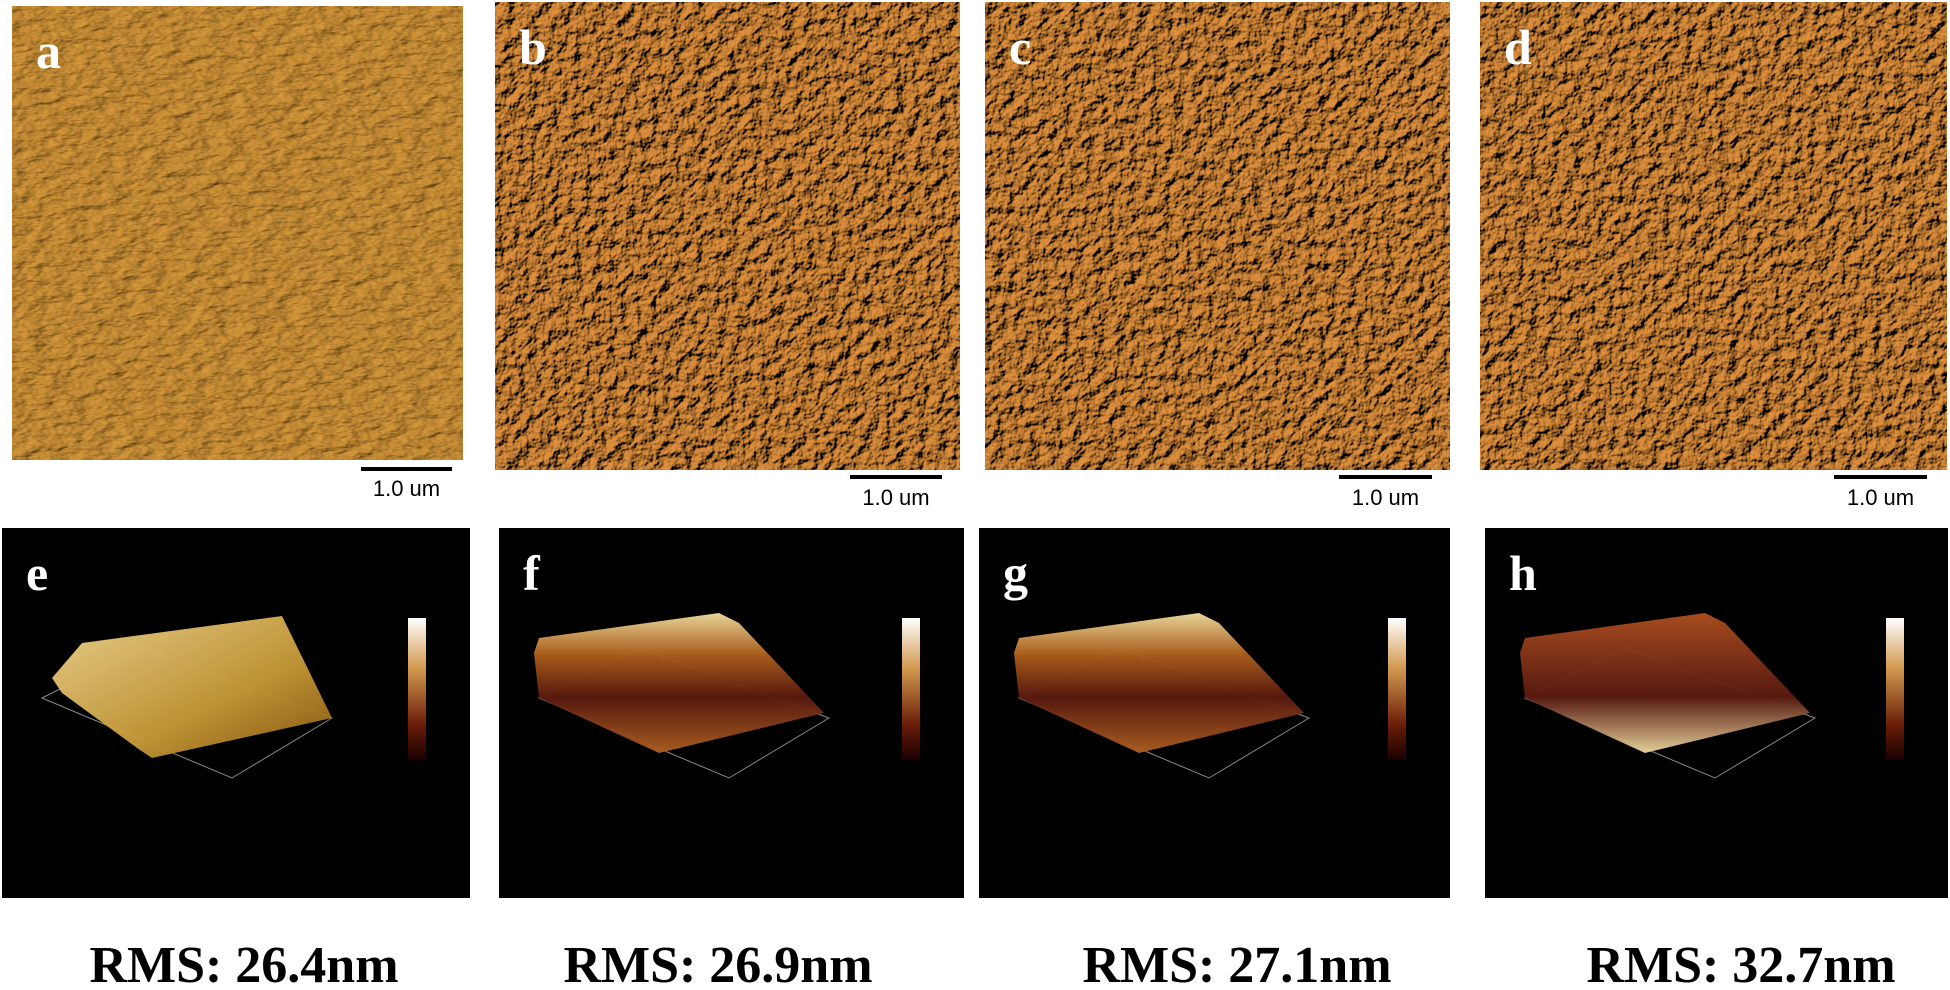  I want to click on panel-label: f, so click(532, 573).